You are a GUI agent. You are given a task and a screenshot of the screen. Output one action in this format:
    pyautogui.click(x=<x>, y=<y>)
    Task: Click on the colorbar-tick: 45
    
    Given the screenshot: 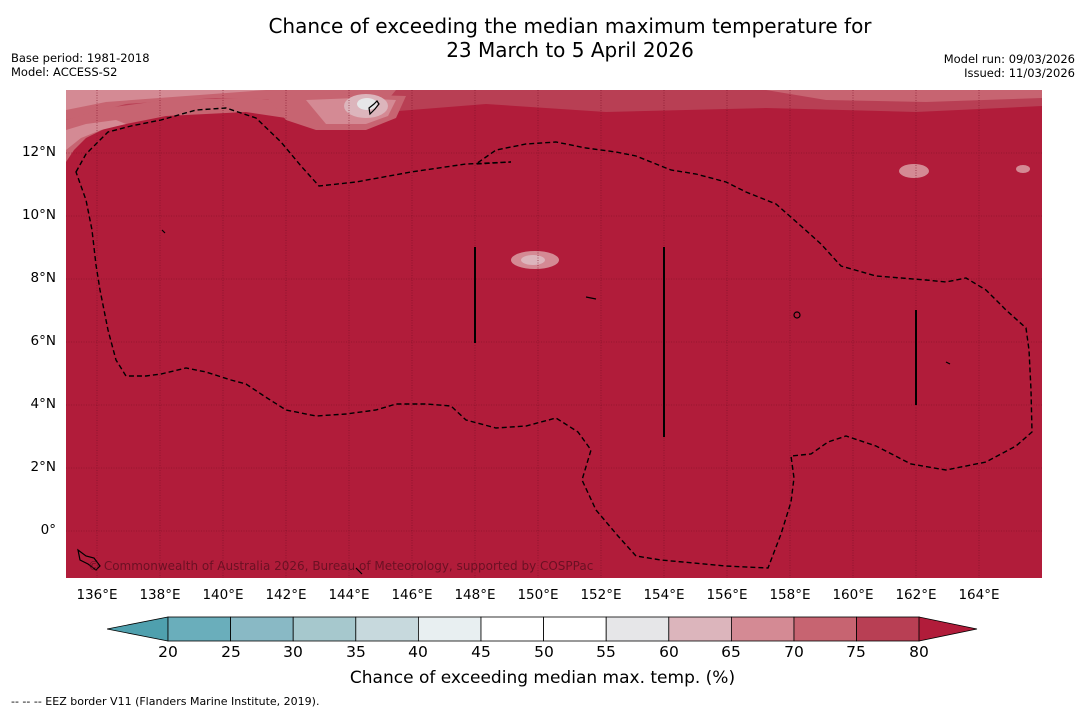 What is the action you would take?
    pyautogui.click(x=481, y=652)
    